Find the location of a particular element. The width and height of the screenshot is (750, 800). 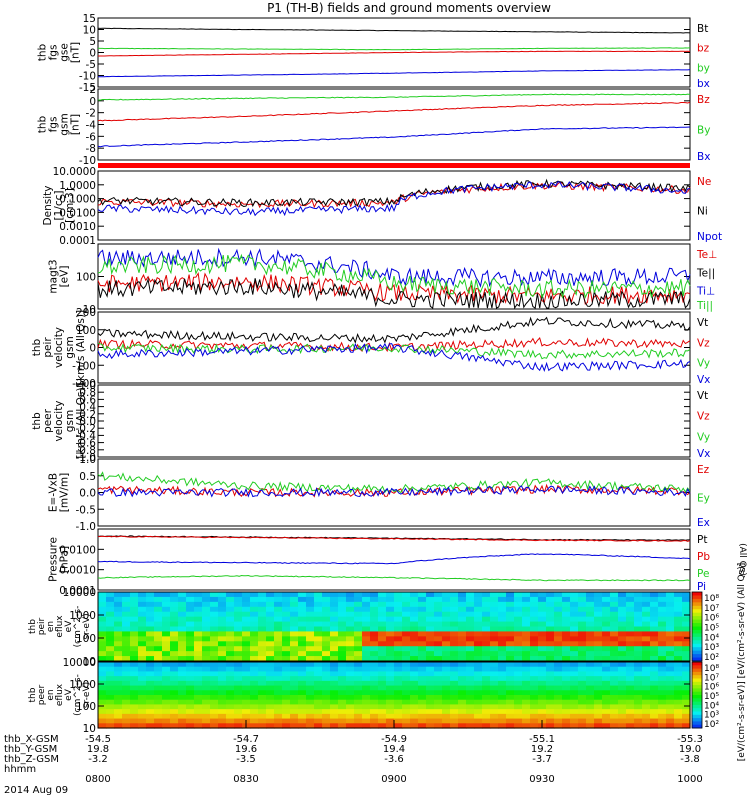

position-value: -54.9 is located at coordinates (394, 739).